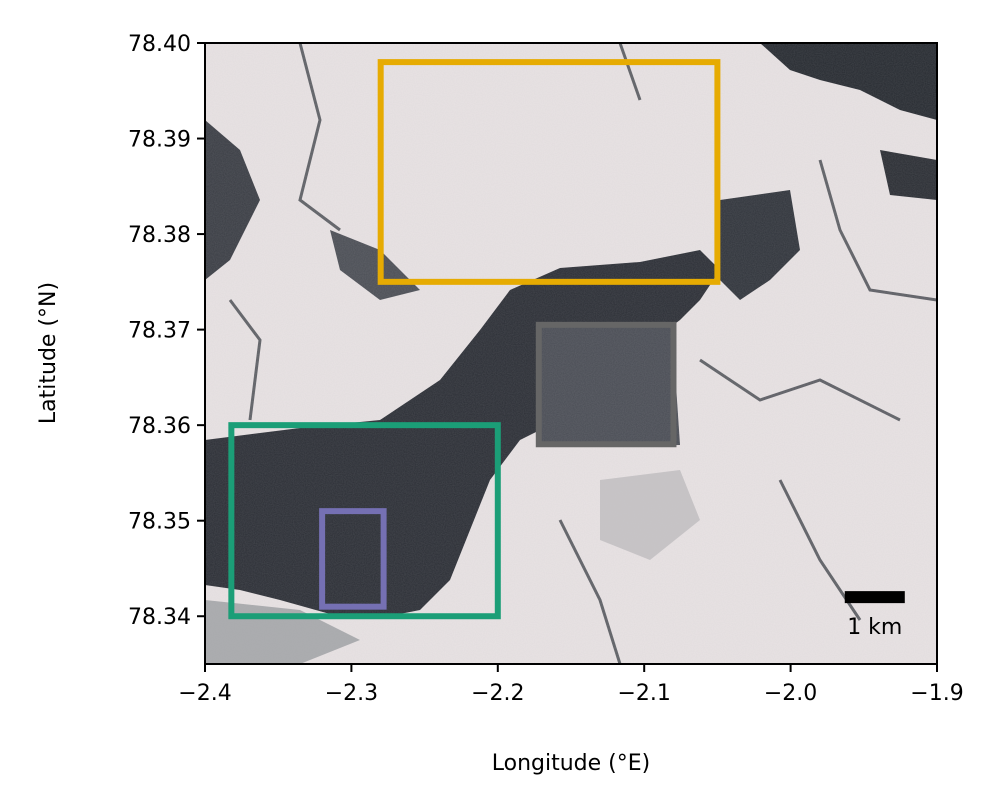 The image size is (1007, 808). What do you see at coordinates (351, 693) in the screenshot?
I see `x-tick-label: −2.3` at bounding box center [351, 693].